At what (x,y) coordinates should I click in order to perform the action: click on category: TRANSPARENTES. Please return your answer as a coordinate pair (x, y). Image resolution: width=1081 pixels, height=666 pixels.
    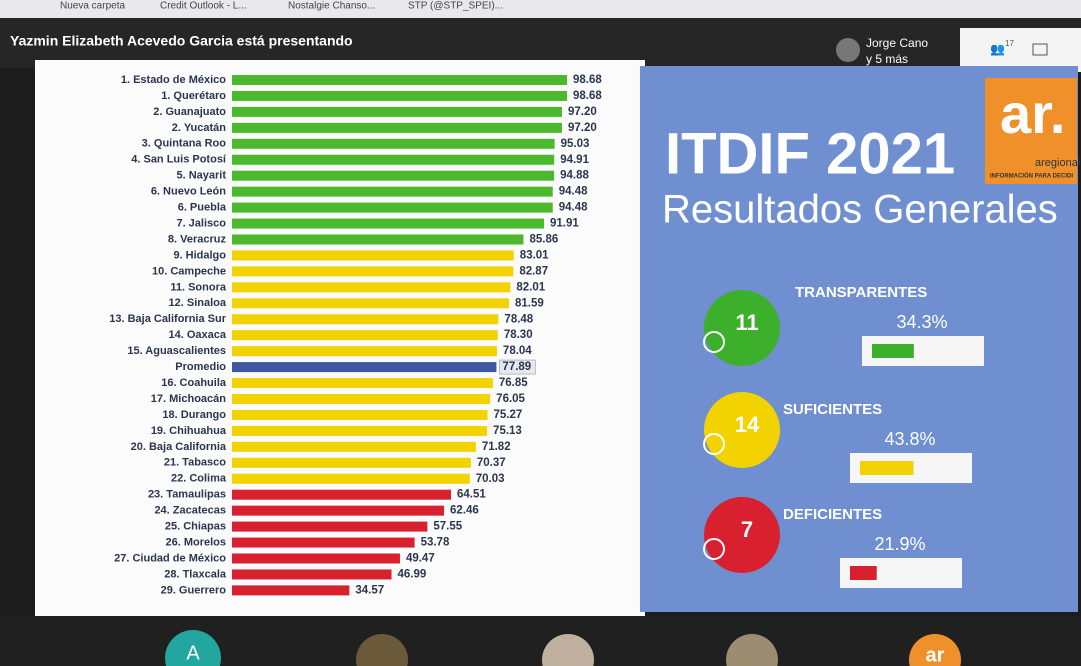
    Looking at the image, I should click on (861, 292).